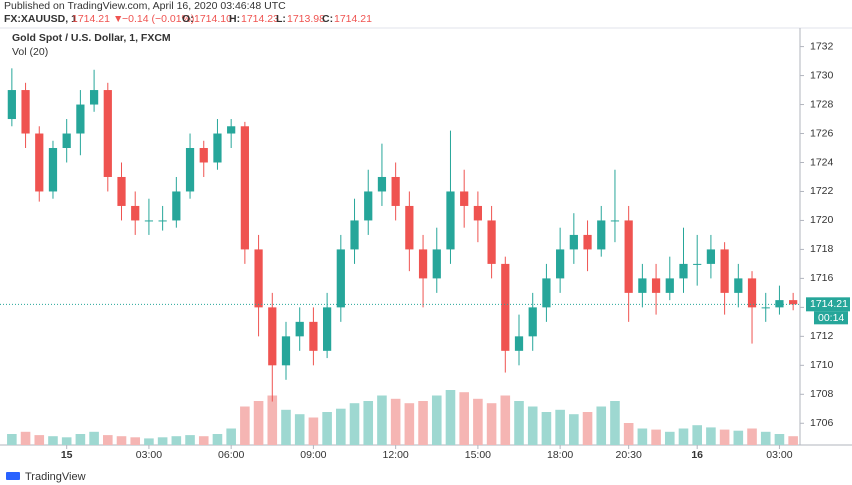 This screenshot has width=852, height=485. What do you see at coordinates (313, 455) in the screenshot?
I see `x-tick-label: 09:00` at bounding box center [313, 455].